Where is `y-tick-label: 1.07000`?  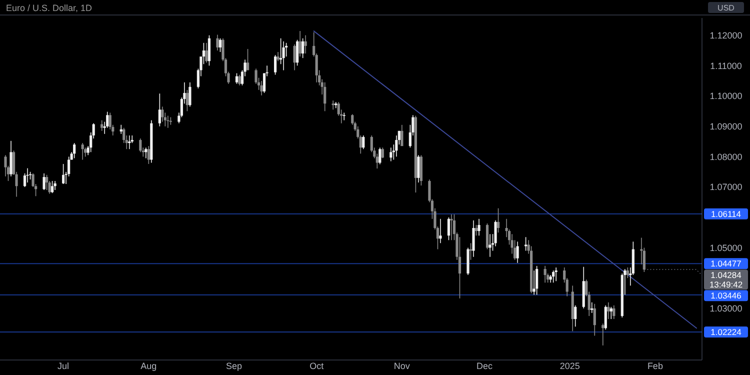 y-tick-label: 1.07000 is located at coordinates (726, 187).